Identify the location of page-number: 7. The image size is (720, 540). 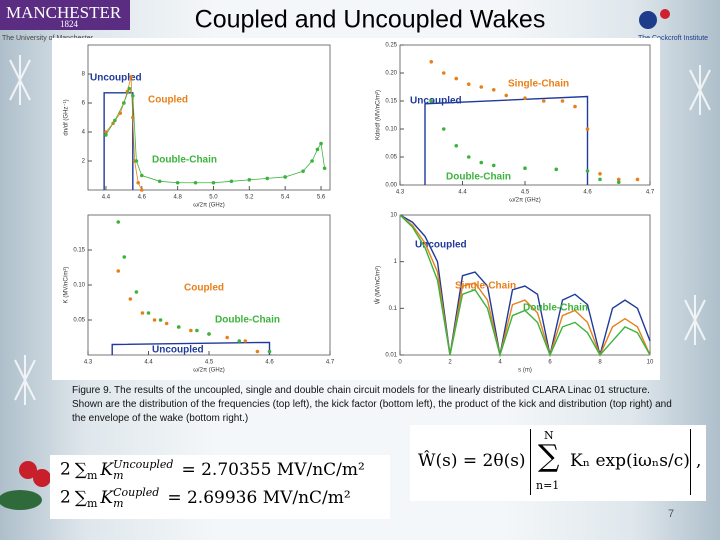
(671, 514).